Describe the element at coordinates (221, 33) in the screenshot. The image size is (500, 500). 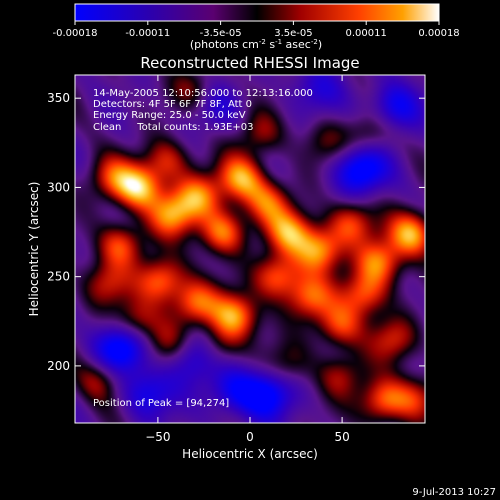
I see `colorbar-tick-label: -3.5e-05` at that location.